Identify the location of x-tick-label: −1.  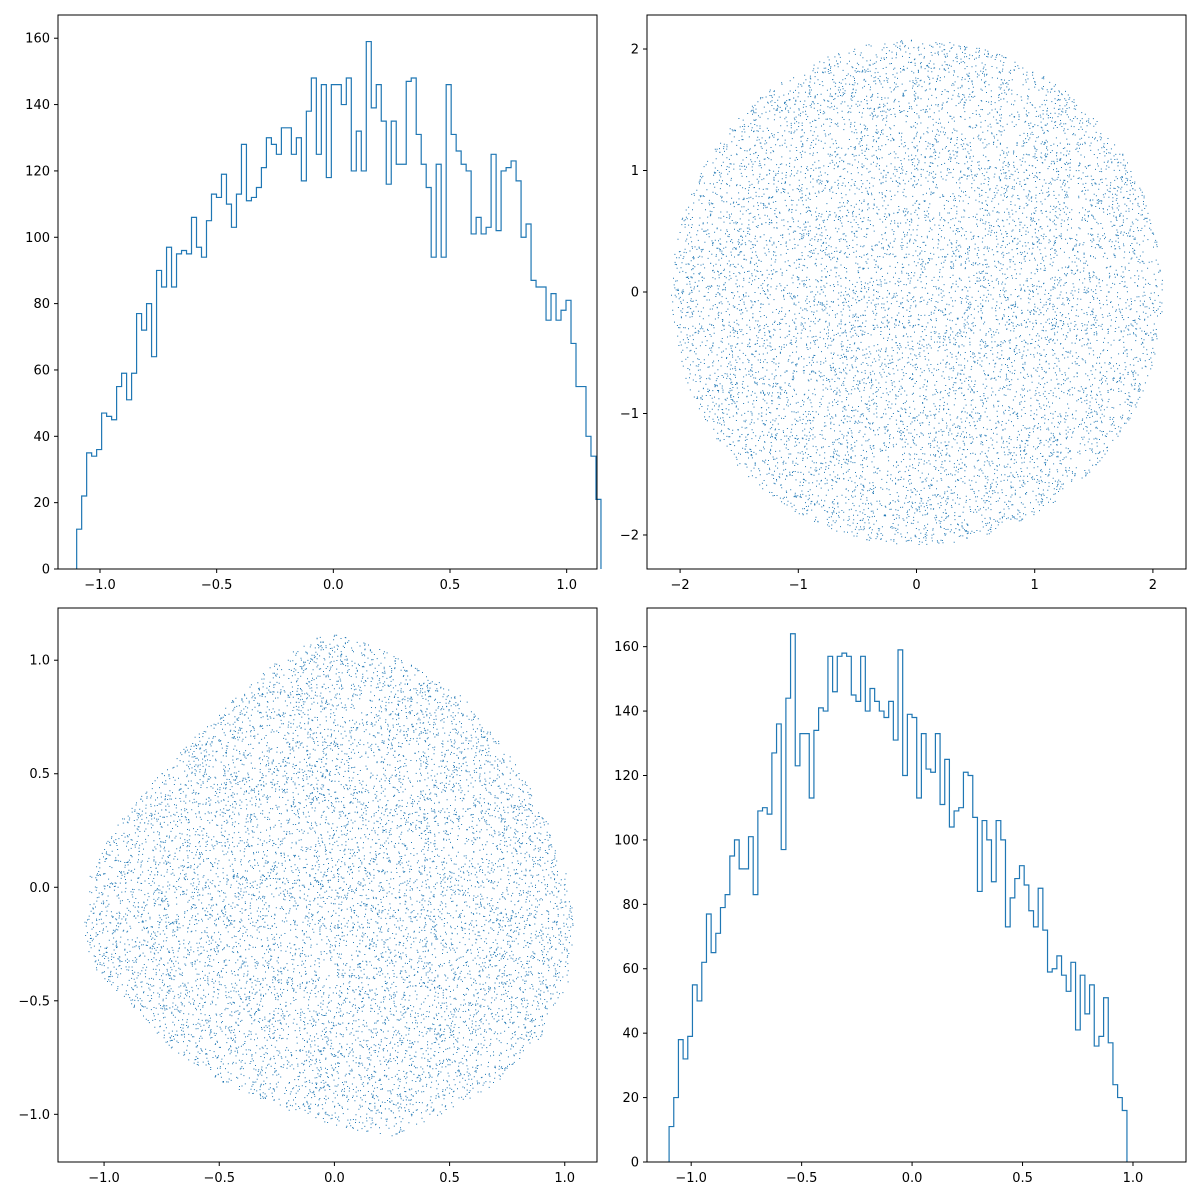
(798, 585).